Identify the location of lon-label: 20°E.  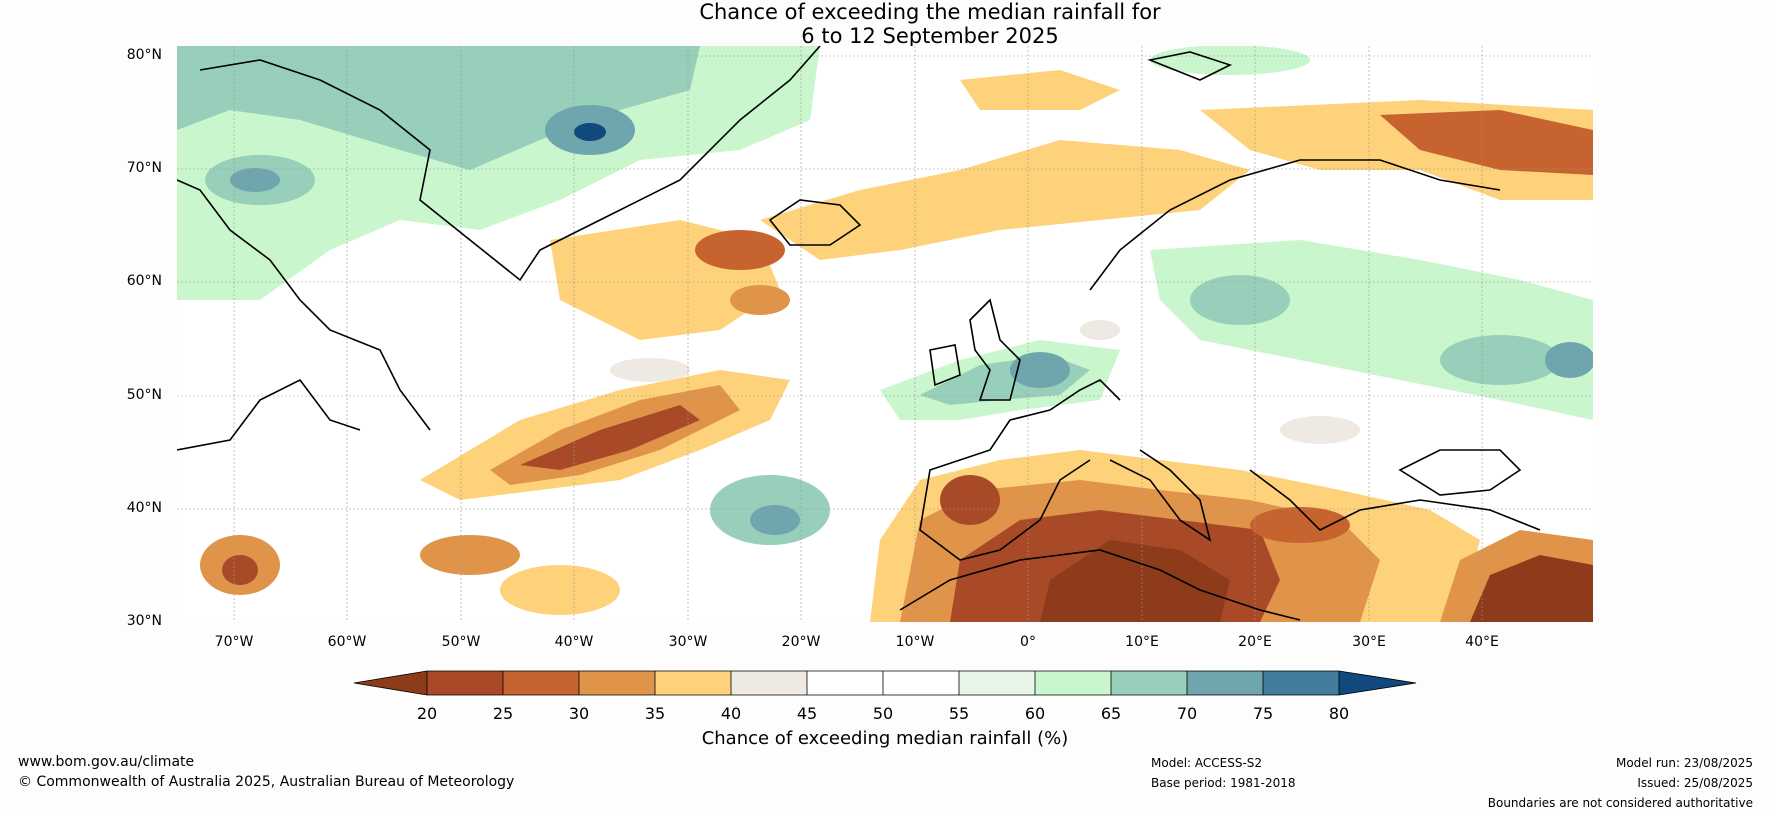
(1255, 642).